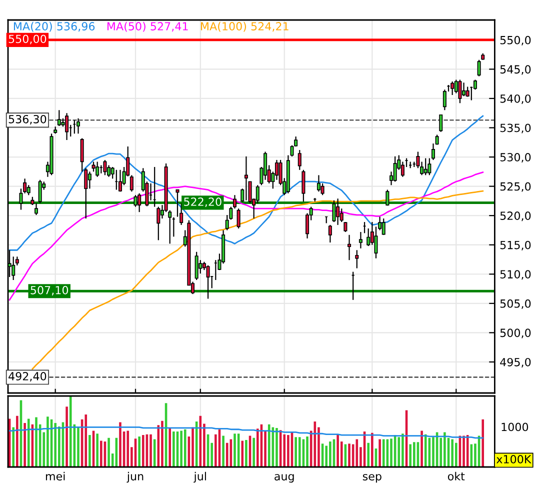 The image size is (545, 500). Describe the element at coordinates (200, 477) in the screenshot. I see `x-tick-label: jul` at that location.